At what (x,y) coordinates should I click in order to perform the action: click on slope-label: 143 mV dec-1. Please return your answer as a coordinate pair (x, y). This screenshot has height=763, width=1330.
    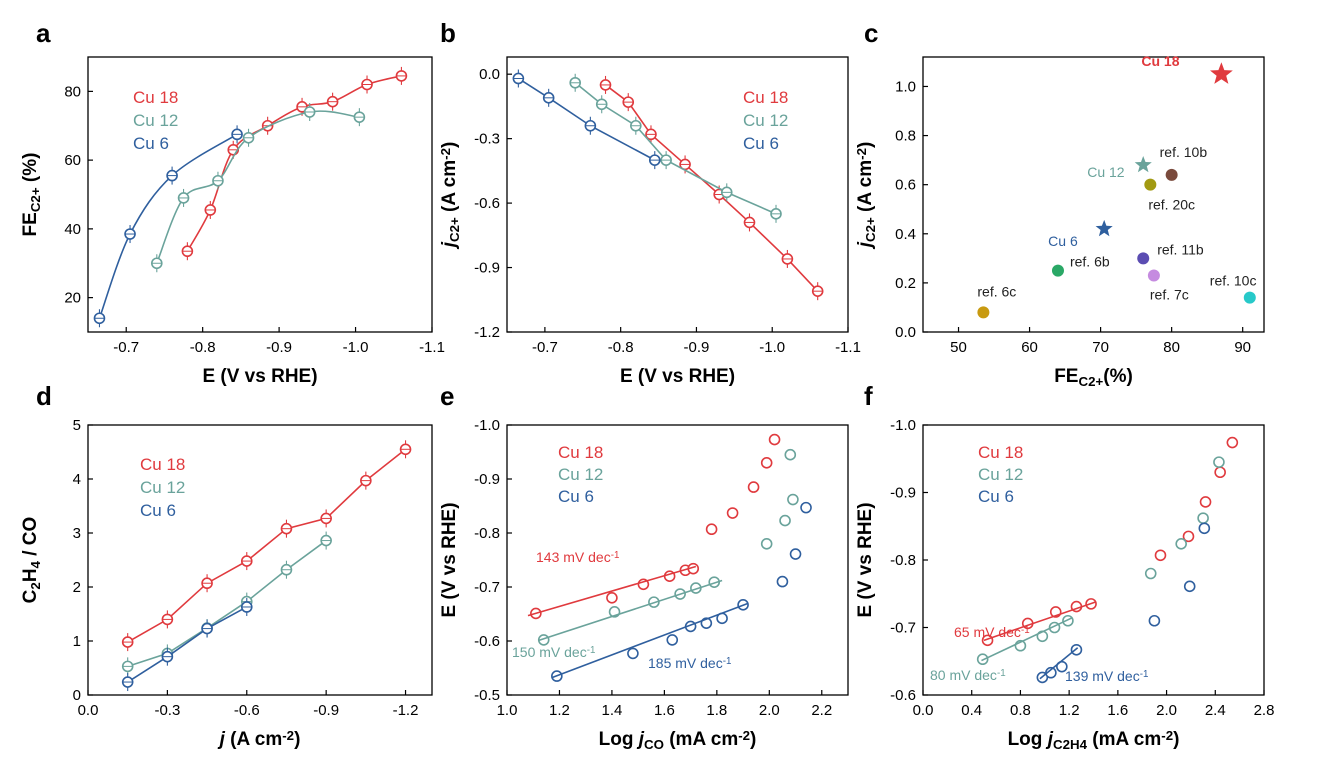
    Looking at the image, I should click on (577, 557).